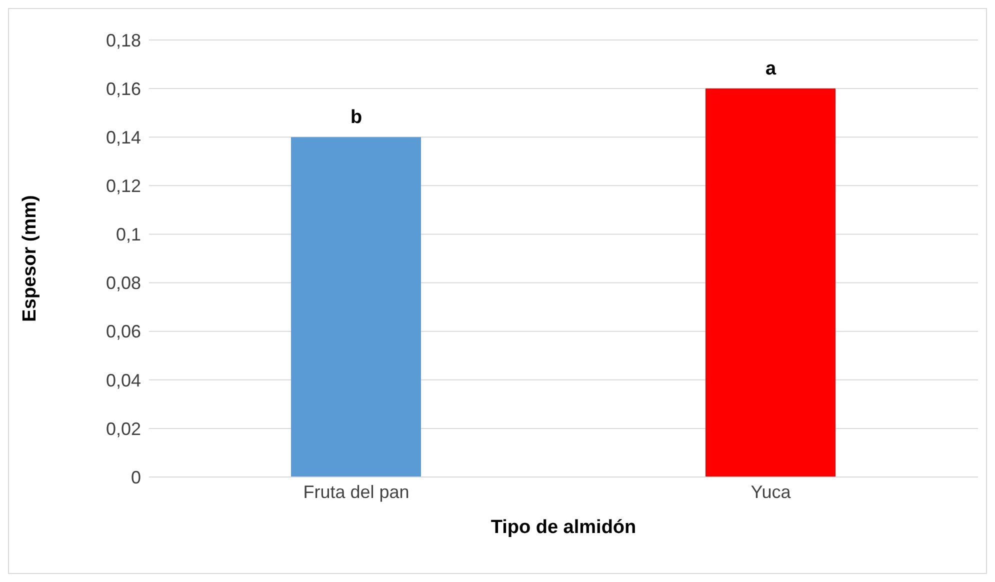 The height and width of the screenshot is (582, 995). I want to click on annotation: b, so click(356, 117).